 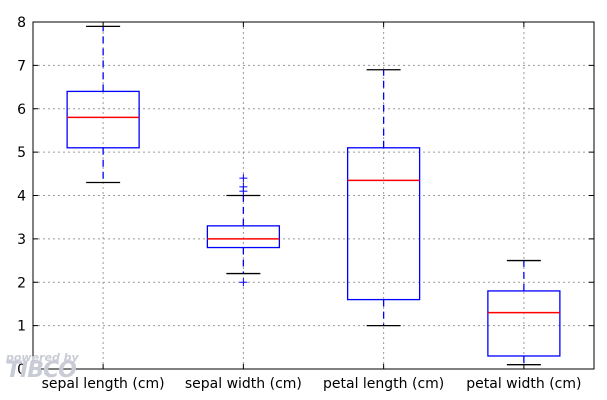 I want to click on y-tick-label: 5, so click(x=21, y=153).